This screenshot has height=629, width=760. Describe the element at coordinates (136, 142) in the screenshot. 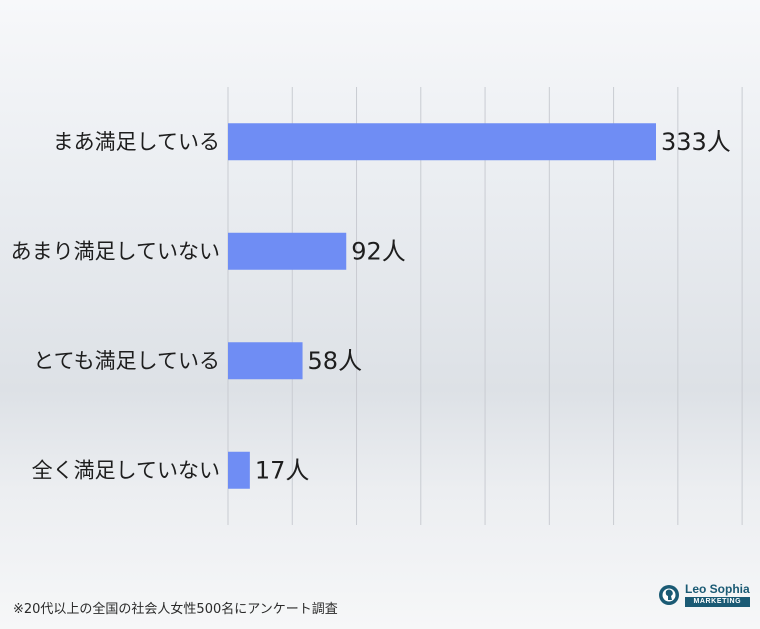

I see `category-label: まあ満足している` at that location.